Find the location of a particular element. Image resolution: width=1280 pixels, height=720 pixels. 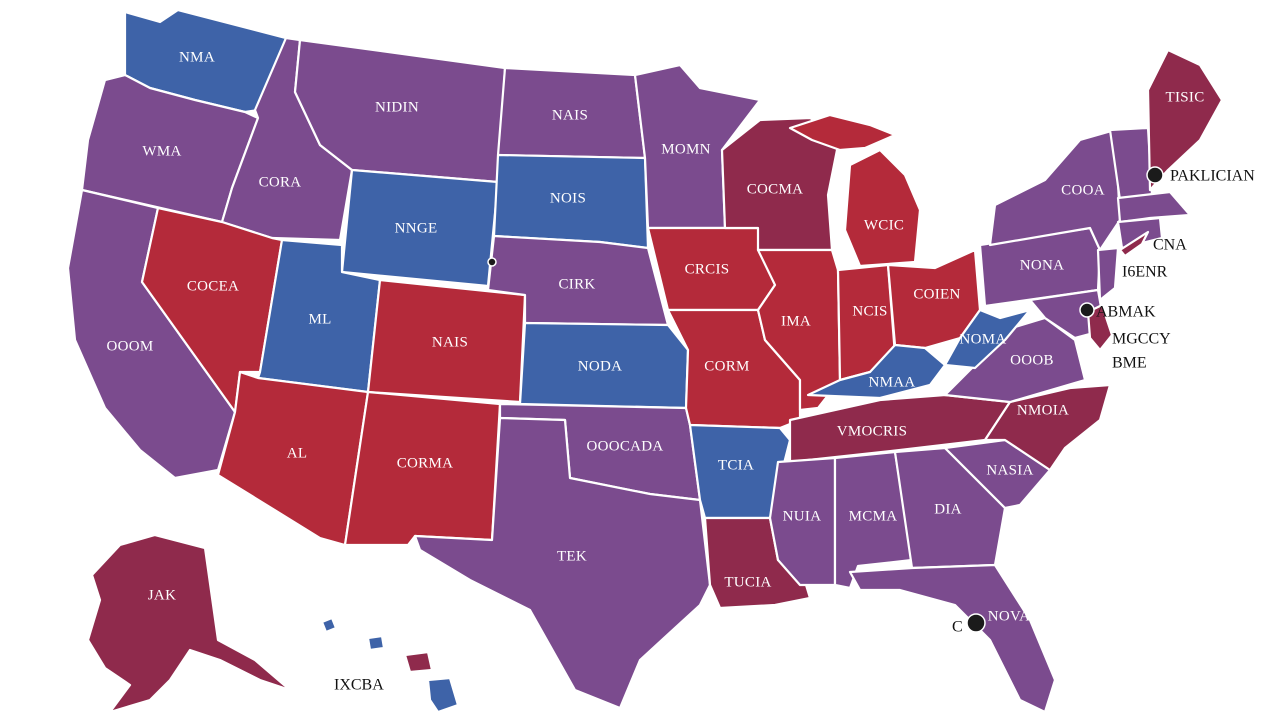

state-illinois is located at coordinates (799, 330).